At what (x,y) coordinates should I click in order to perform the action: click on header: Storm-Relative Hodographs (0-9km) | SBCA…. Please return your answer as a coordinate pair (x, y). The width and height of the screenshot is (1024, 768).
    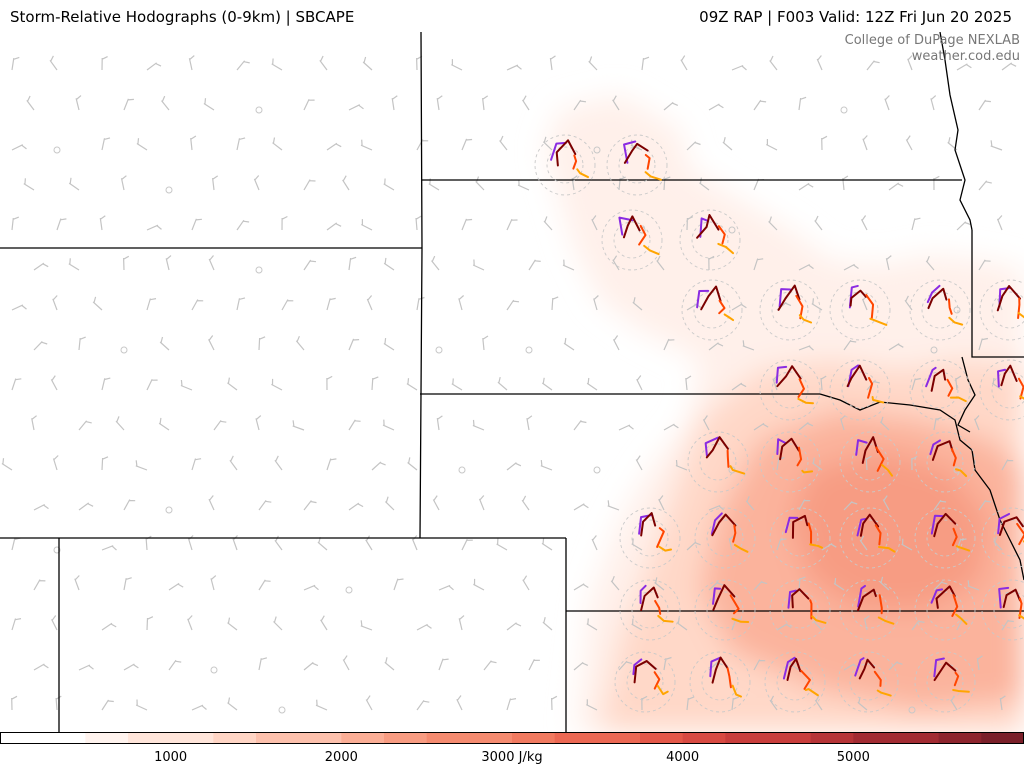
    Looking at the image, I should click on (512, 16).